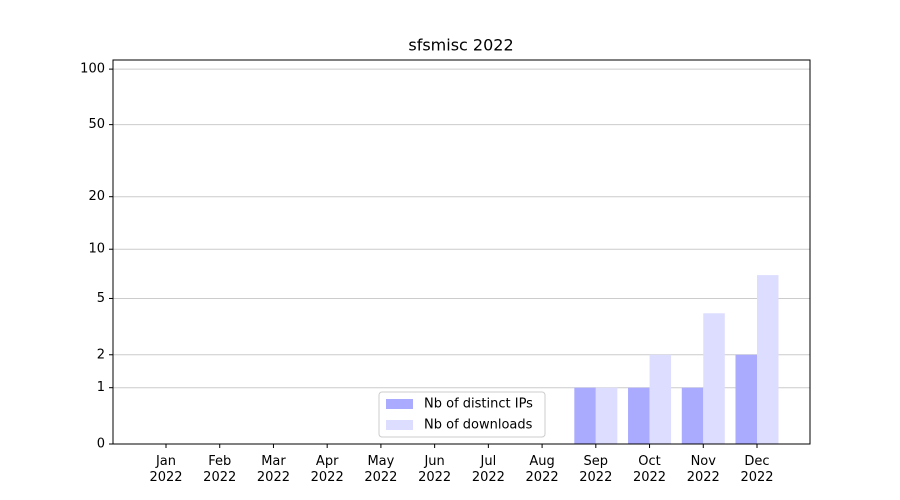 The height and width of the screenshot is (500, 900). Describe the element at coordinates (219, 469) in the screenshot. I see `x-tick-label: Feb 2022` at that location.